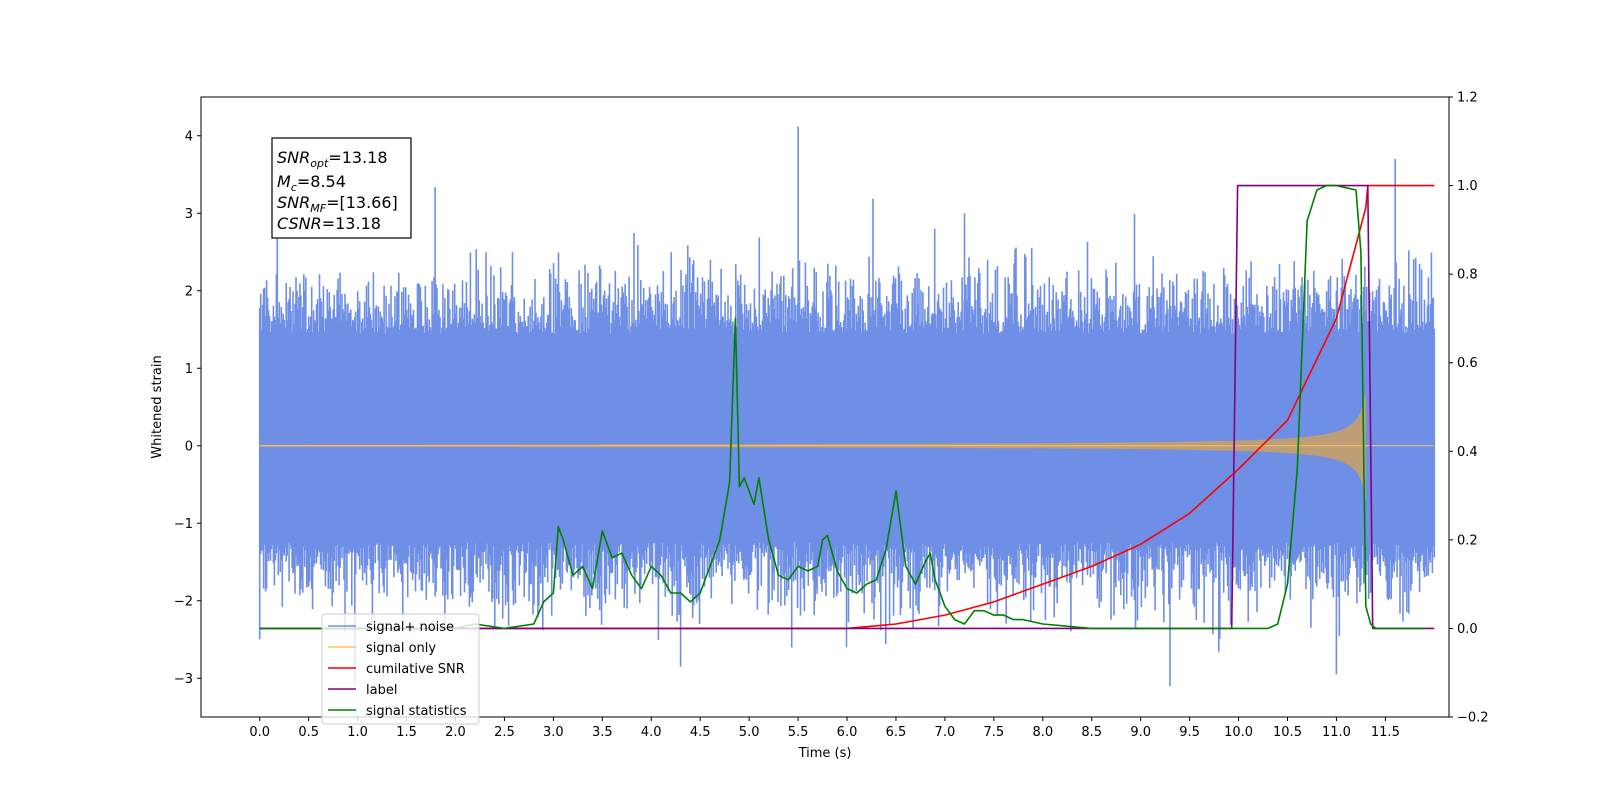 The height and width of the screenshot is (800, 1600). I want to click on legend-label-signal-statistics: signal statistics, so click(416, 711).